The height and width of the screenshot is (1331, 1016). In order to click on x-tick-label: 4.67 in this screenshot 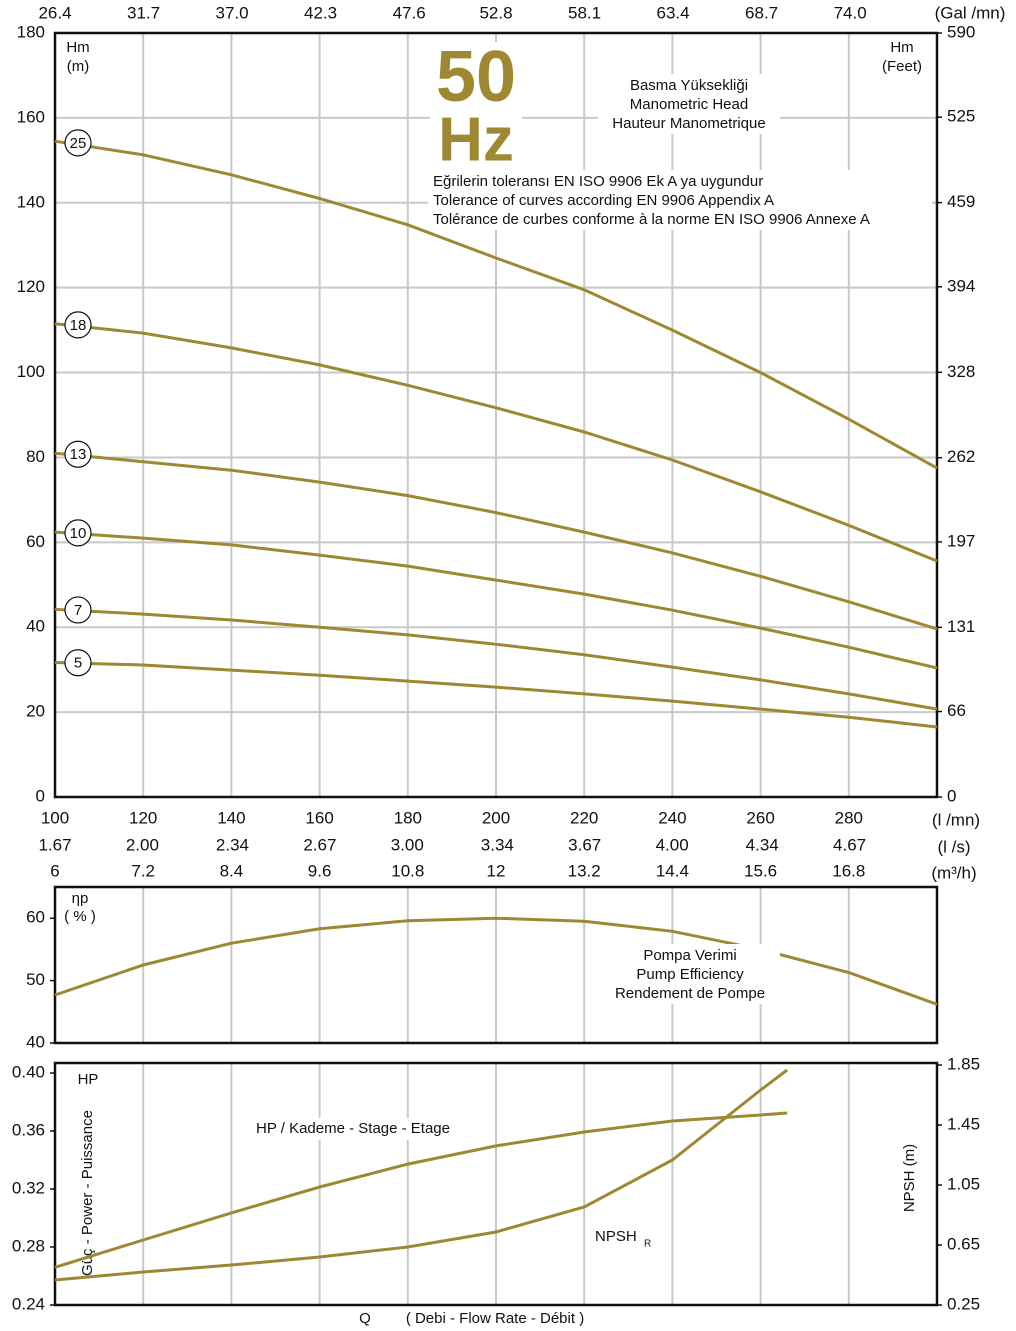, I will do `click(849, 844)`.